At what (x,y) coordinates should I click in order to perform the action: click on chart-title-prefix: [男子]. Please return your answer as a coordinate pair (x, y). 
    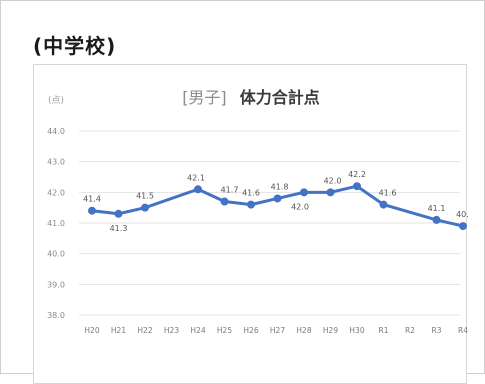
    Looking at the image, I should click on (204, 97).